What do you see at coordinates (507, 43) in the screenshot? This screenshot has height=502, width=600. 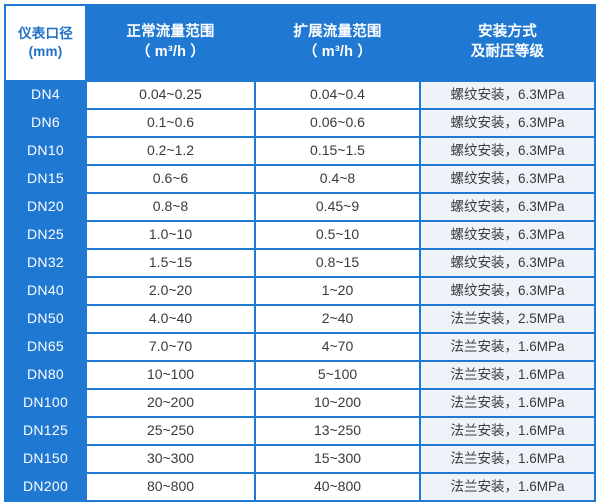 I see `column-header-installation-and-pressure-rating: 安装方式 及耐压等级` at bounding box center [507, 43].